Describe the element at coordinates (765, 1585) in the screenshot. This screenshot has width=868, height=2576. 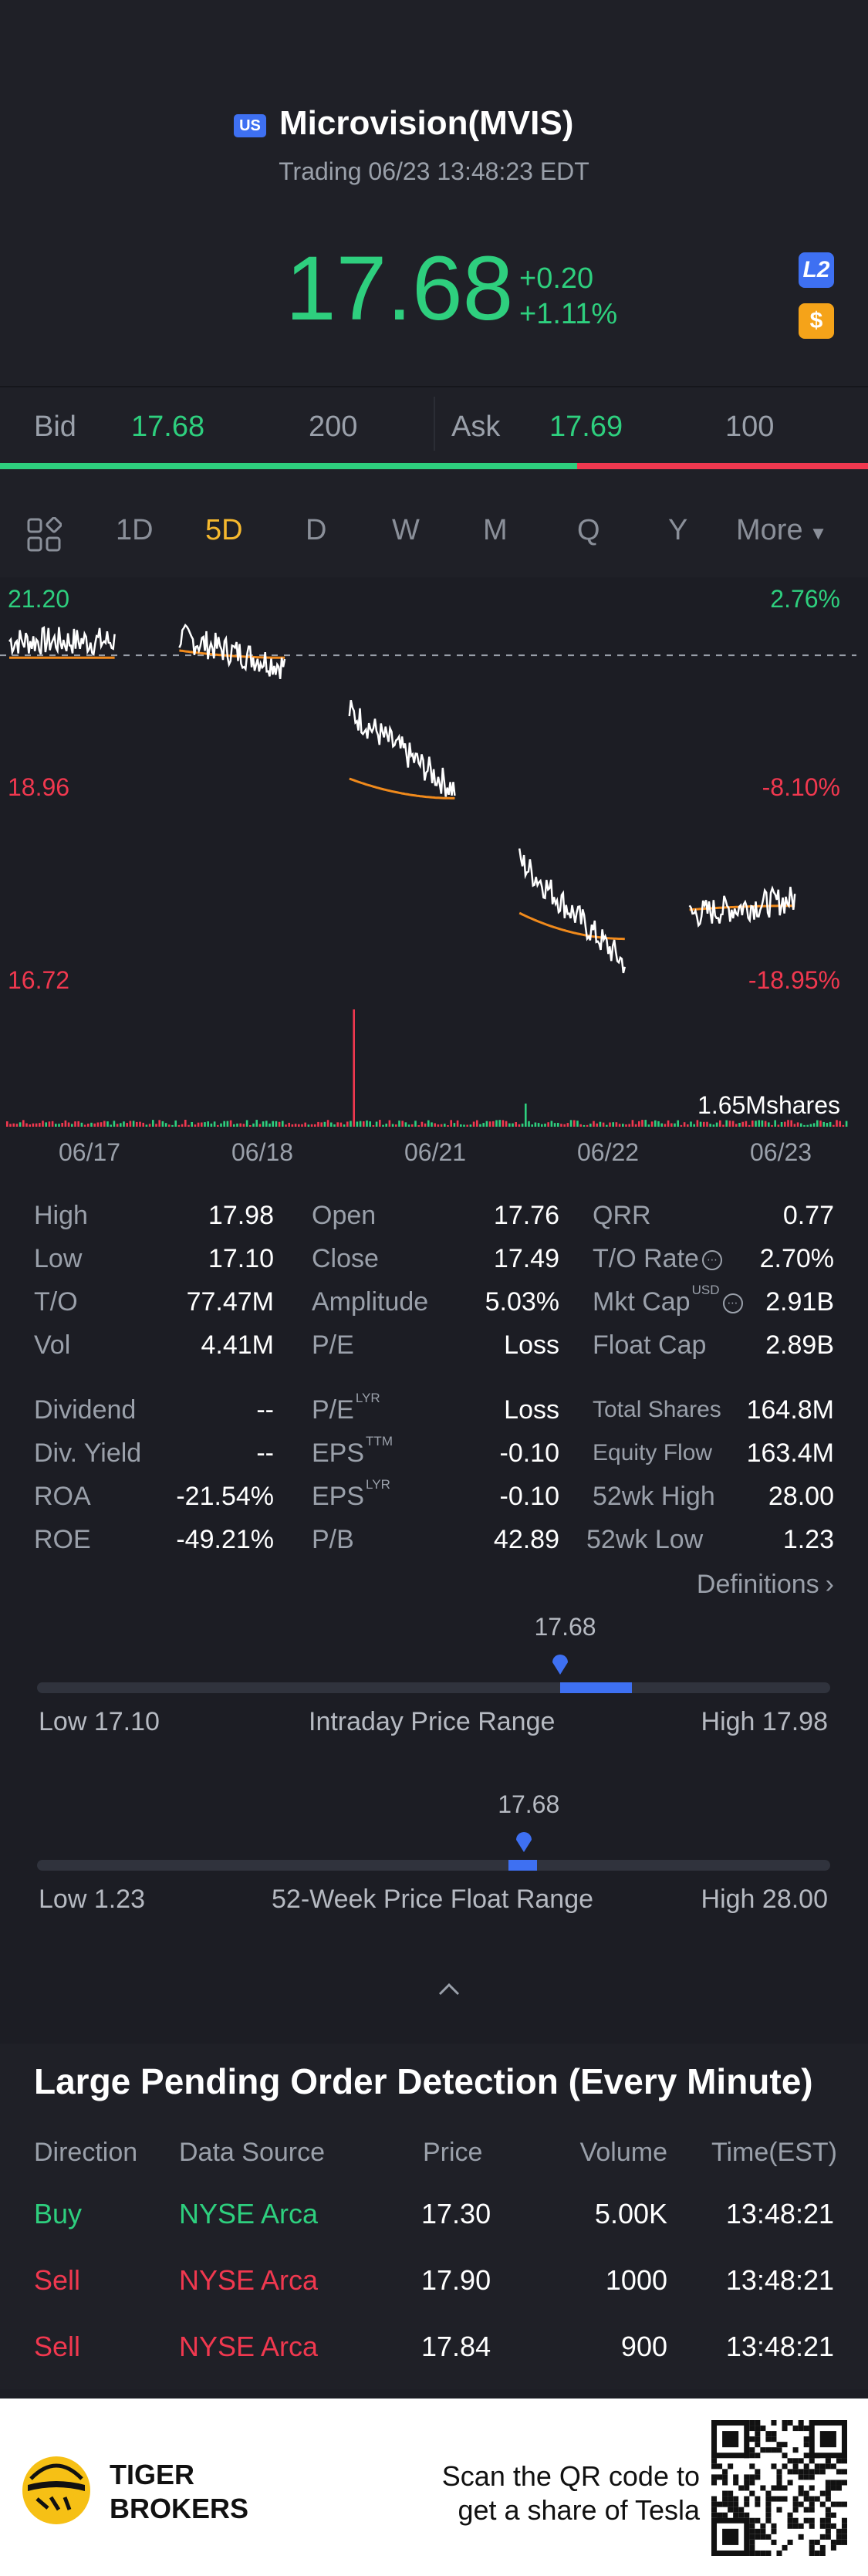
I see `definitions-link: Definitions ›` at that location.